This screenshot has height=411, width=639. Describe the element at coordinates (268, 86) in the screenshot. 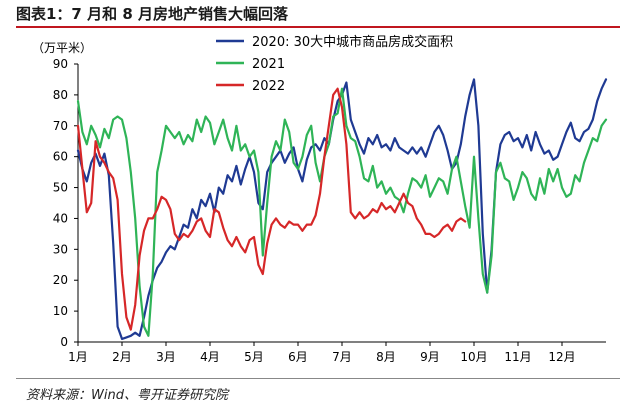

I see `legend-label: 2022` at that location.